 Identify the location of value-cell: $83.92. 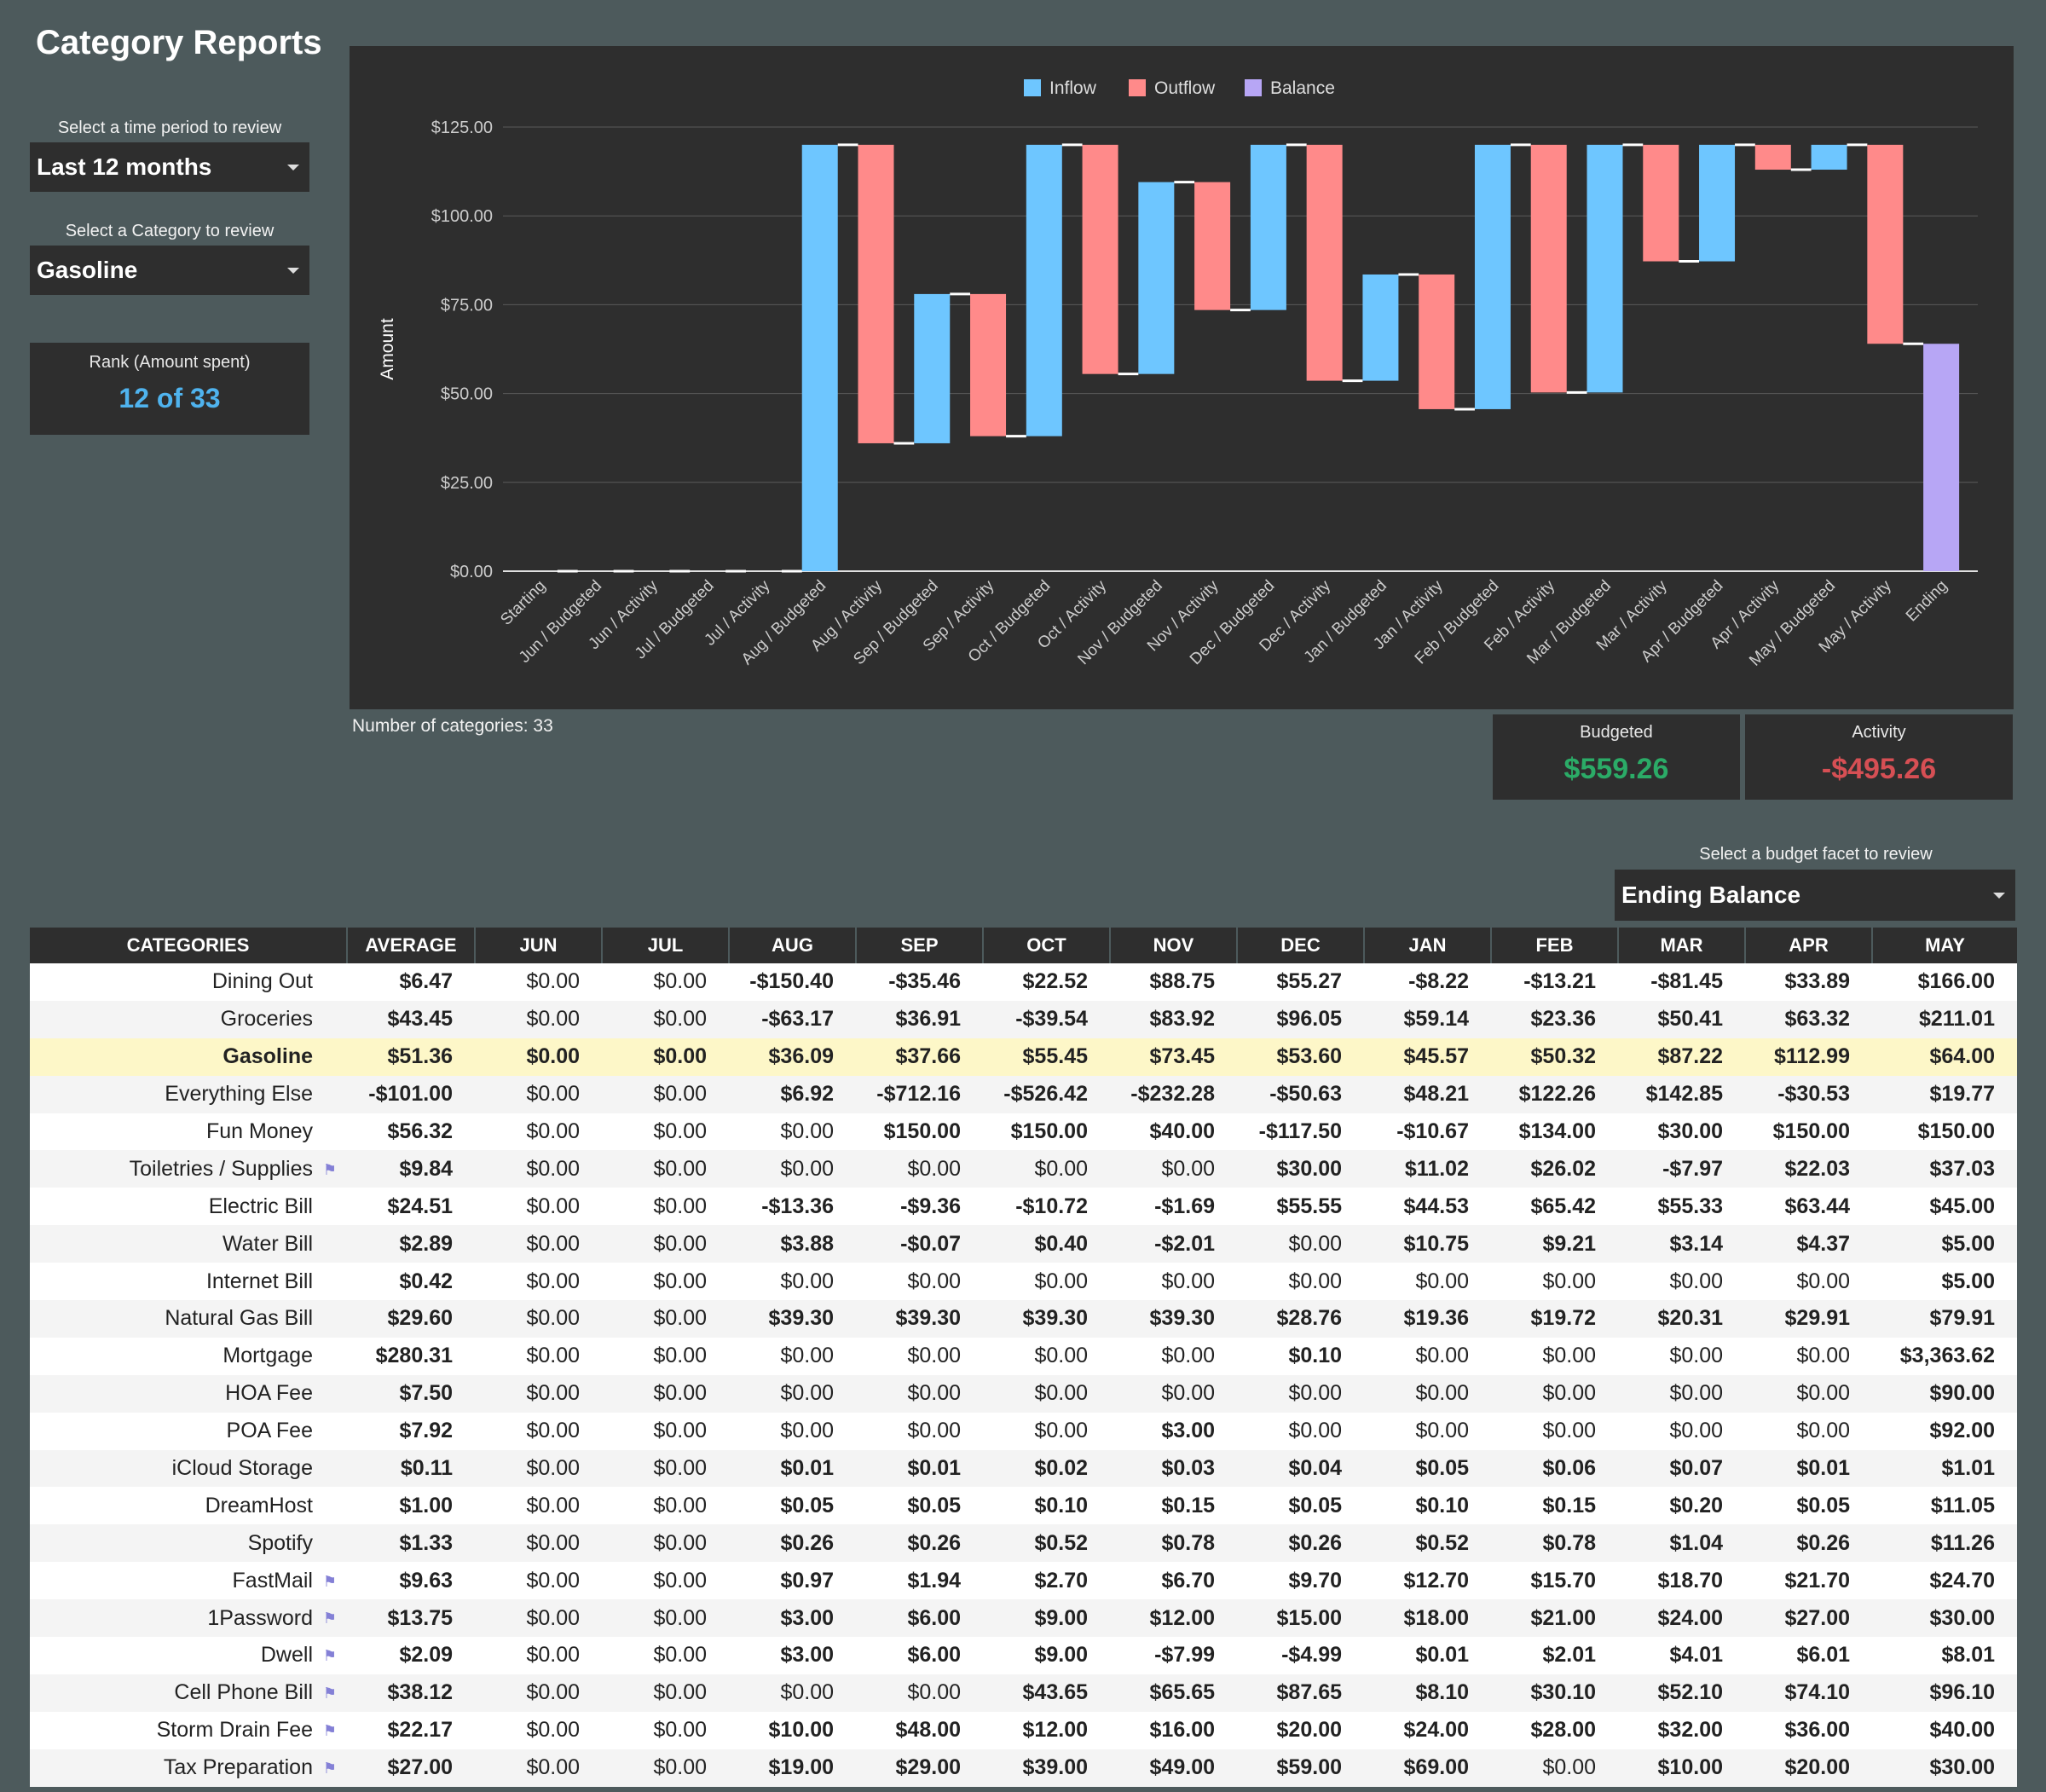
(1174, 1019).